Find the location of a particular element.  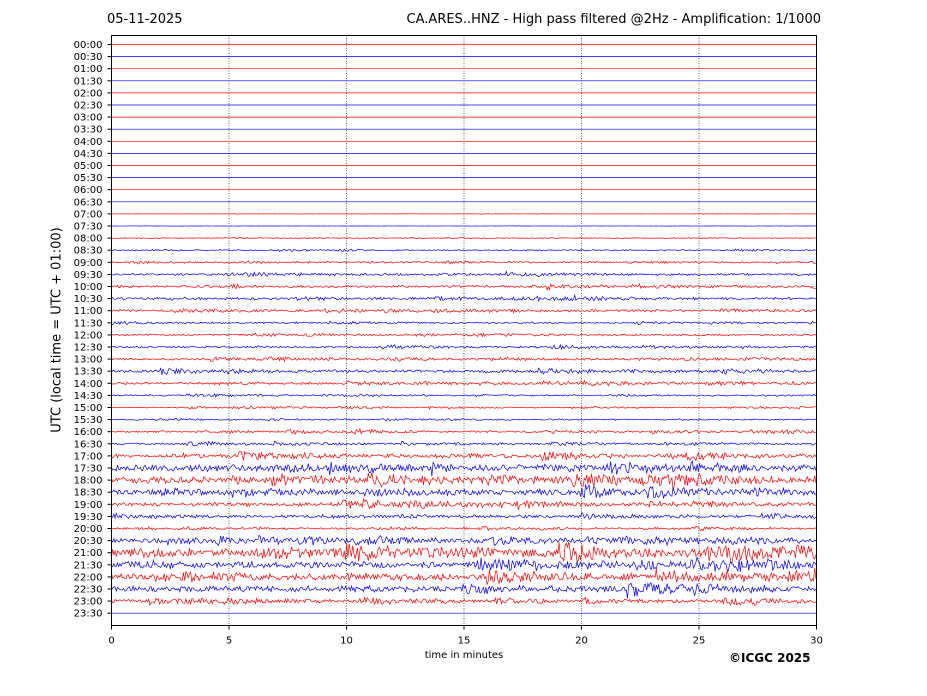

x-tick-label-25: 25 is located at coordinates (699, 641).